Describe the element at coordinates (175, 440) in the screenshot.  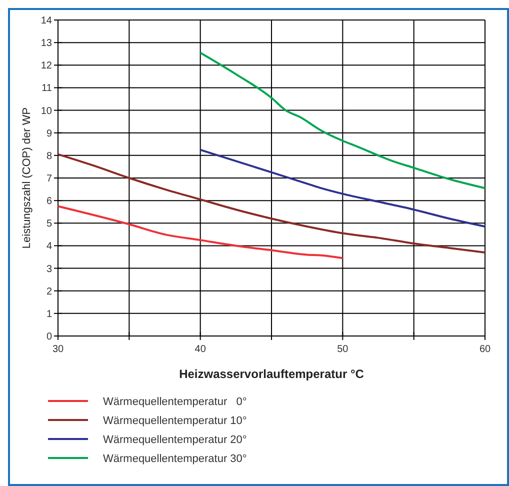
I see `legend-label: Wärmequellentemperatur 20°` at that location.